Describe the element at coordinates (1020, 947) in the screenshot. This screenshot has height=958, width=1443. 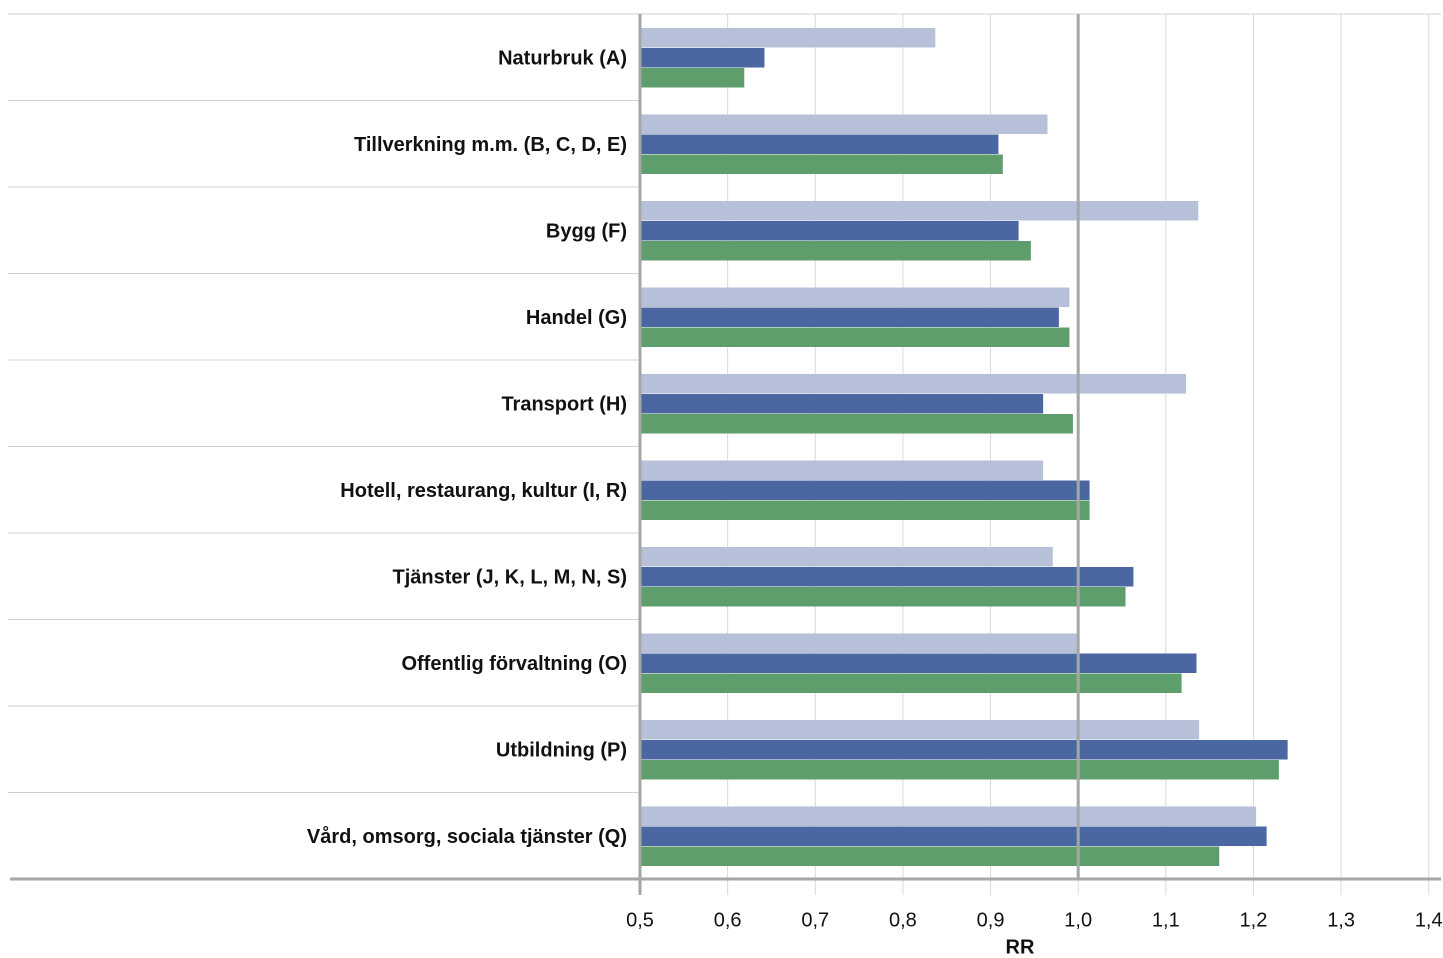
I see `x-axis-title: RR` at that location.